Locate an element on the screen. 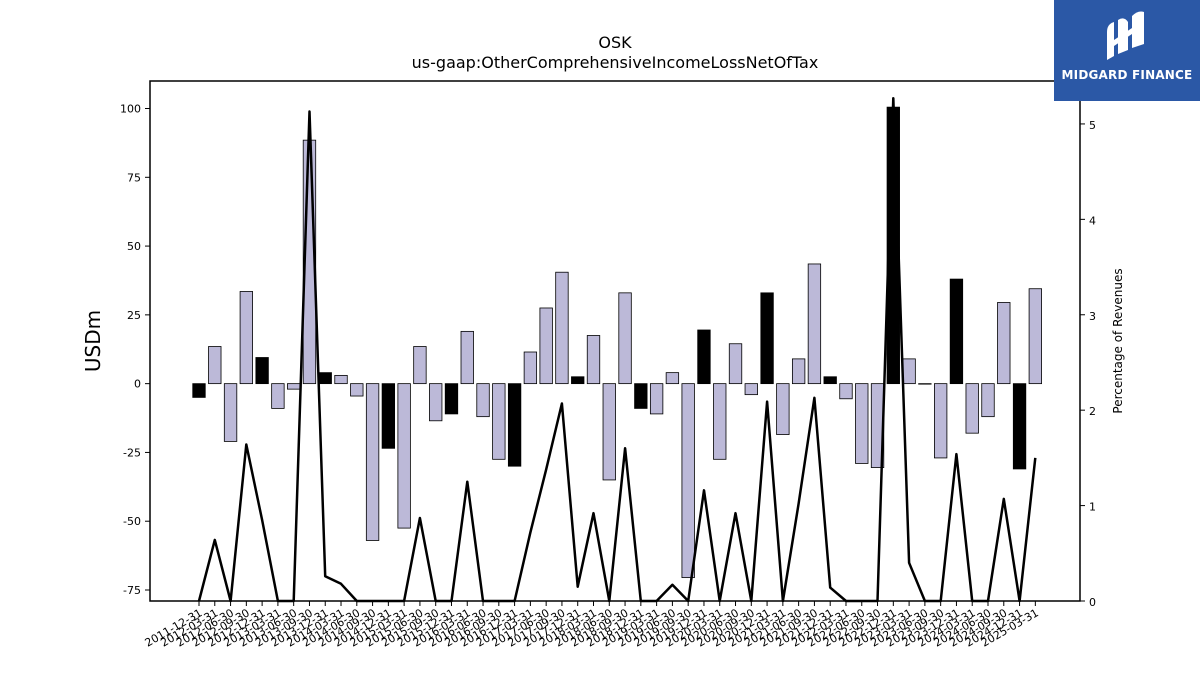 The height and width of the screenshot is (675, 1200). chart-title: OSK is located at coordinates (615, 42).